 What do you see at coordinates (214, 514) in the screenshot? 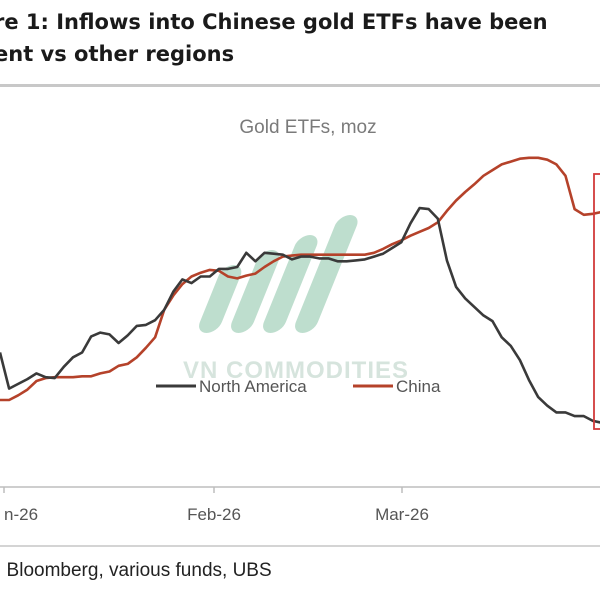
I see `x-tick-label-feb: Feb-26` at bounding box center [214, 514].